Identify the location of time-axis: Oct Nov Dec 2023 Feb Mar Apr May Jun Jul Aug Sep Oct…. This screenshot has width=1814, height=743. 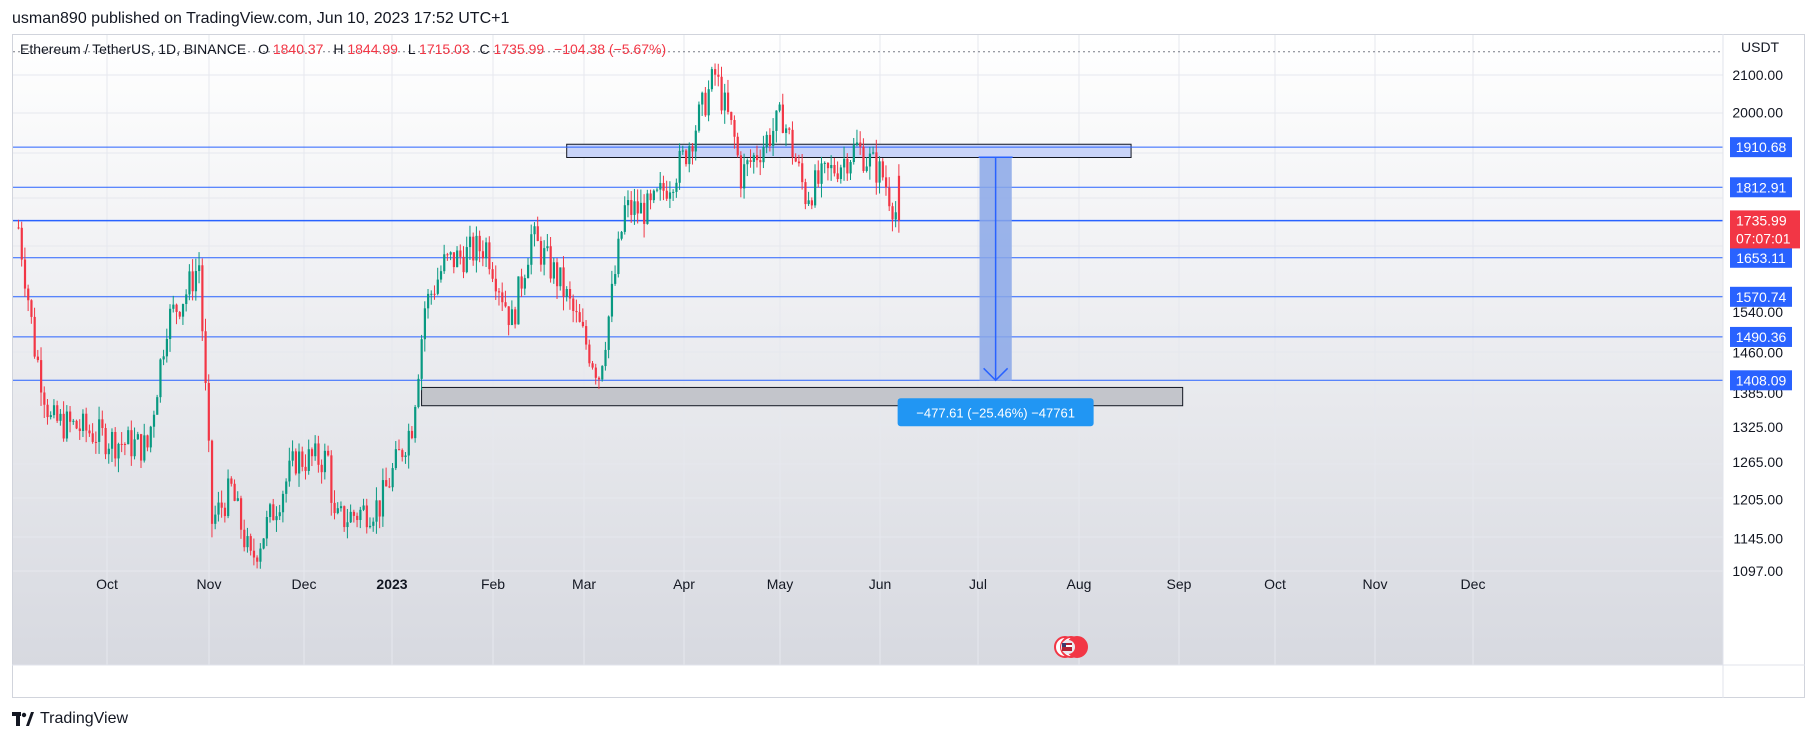
(790, 584).